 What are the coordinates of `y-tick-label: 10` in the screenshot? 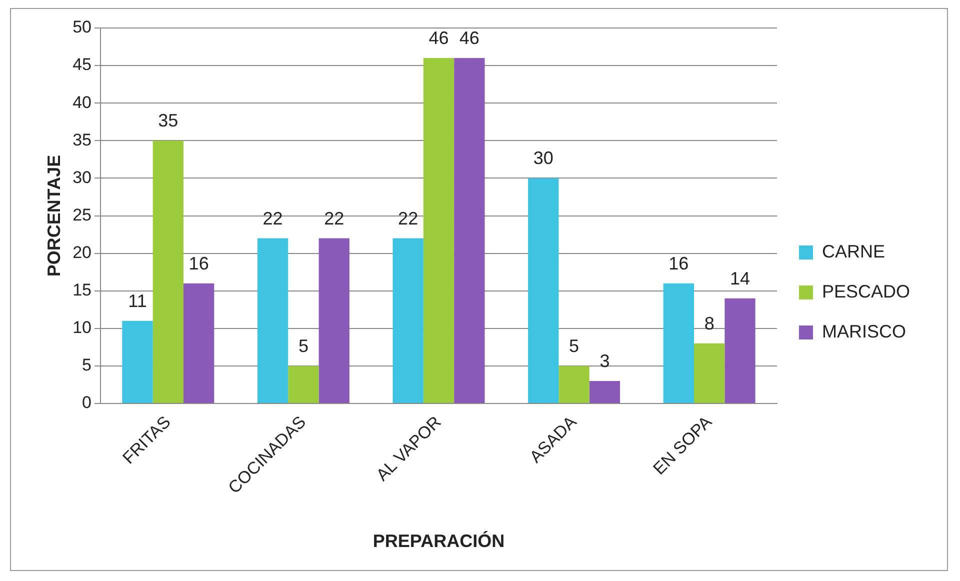 It's located at (82, 328).